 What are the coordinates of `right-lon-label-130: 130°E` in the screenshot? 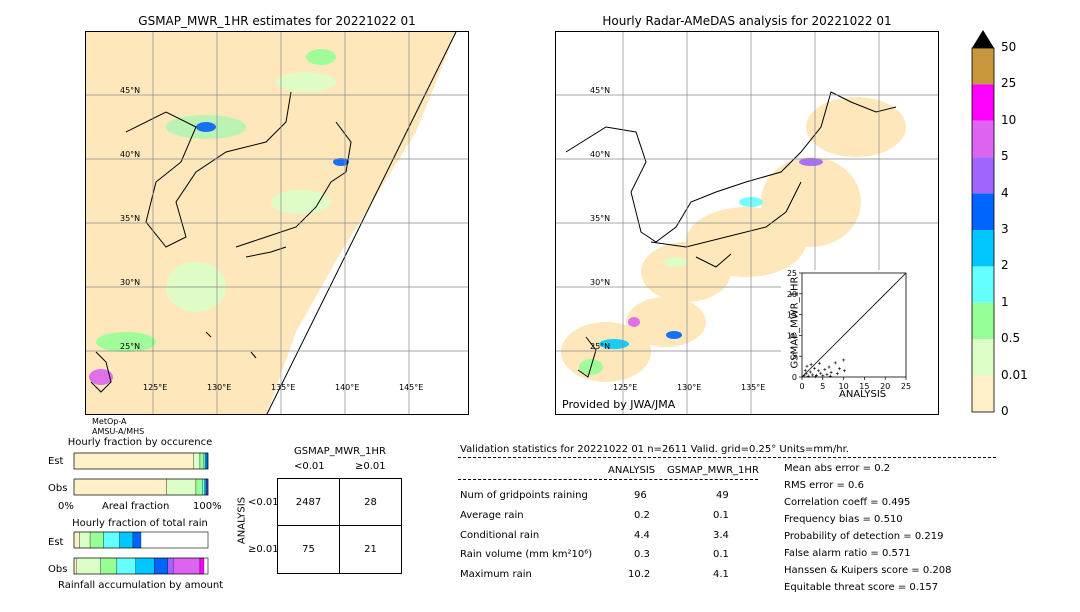 It's located at (689, 387).